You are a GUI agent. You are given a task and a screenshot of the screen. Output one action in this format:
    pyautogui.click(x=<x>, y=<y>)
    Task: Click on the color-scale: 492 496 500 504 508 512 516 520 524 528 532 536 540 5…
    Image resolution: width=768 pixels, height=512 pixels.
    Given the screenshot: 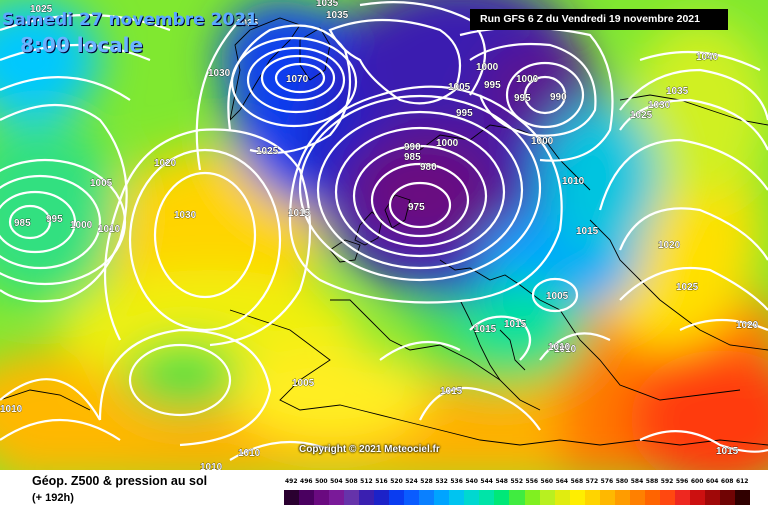 What is the action you would take?
    pyautogui.click(x=517, y=493)
    